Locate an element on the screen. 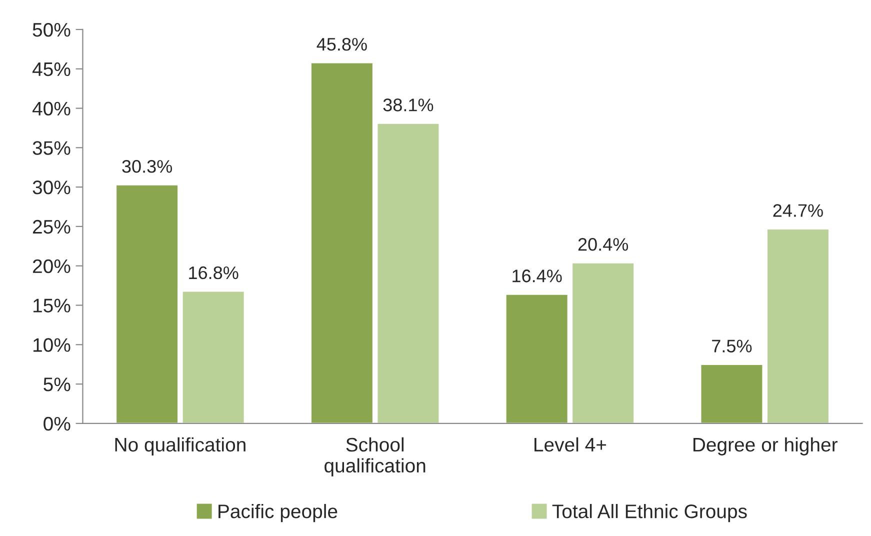 The width and height of the screenshot is (871, 536). y-tick-label: 15% is located at coordinates (52, 305).